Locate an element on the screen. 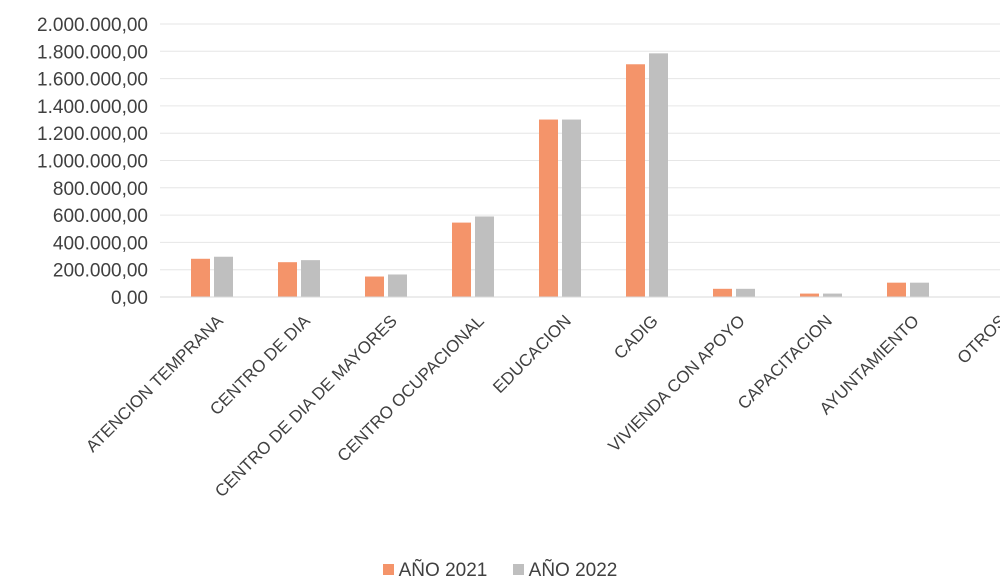 The image size is (1000, 588). legend-label-2021: AÑO 2021 is located at coordinates (443, 570).